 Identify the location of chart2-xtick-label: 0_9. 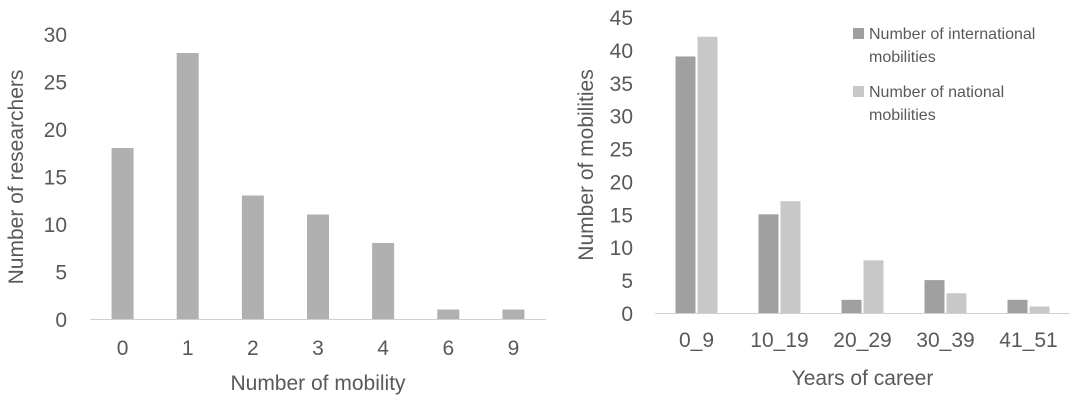
(696, 340).